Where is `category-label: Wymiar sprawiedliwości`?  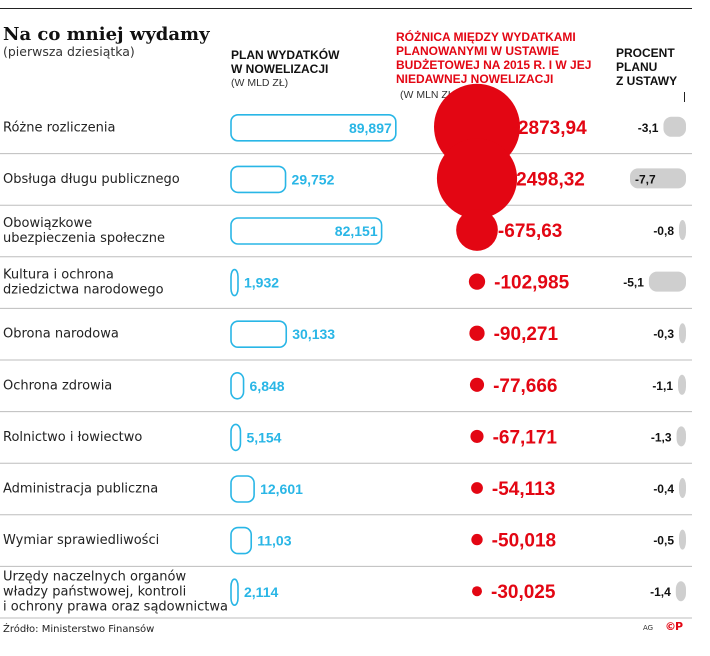 category-label: Wymiar sprawiedliwości is located at coordinates (81, 540).